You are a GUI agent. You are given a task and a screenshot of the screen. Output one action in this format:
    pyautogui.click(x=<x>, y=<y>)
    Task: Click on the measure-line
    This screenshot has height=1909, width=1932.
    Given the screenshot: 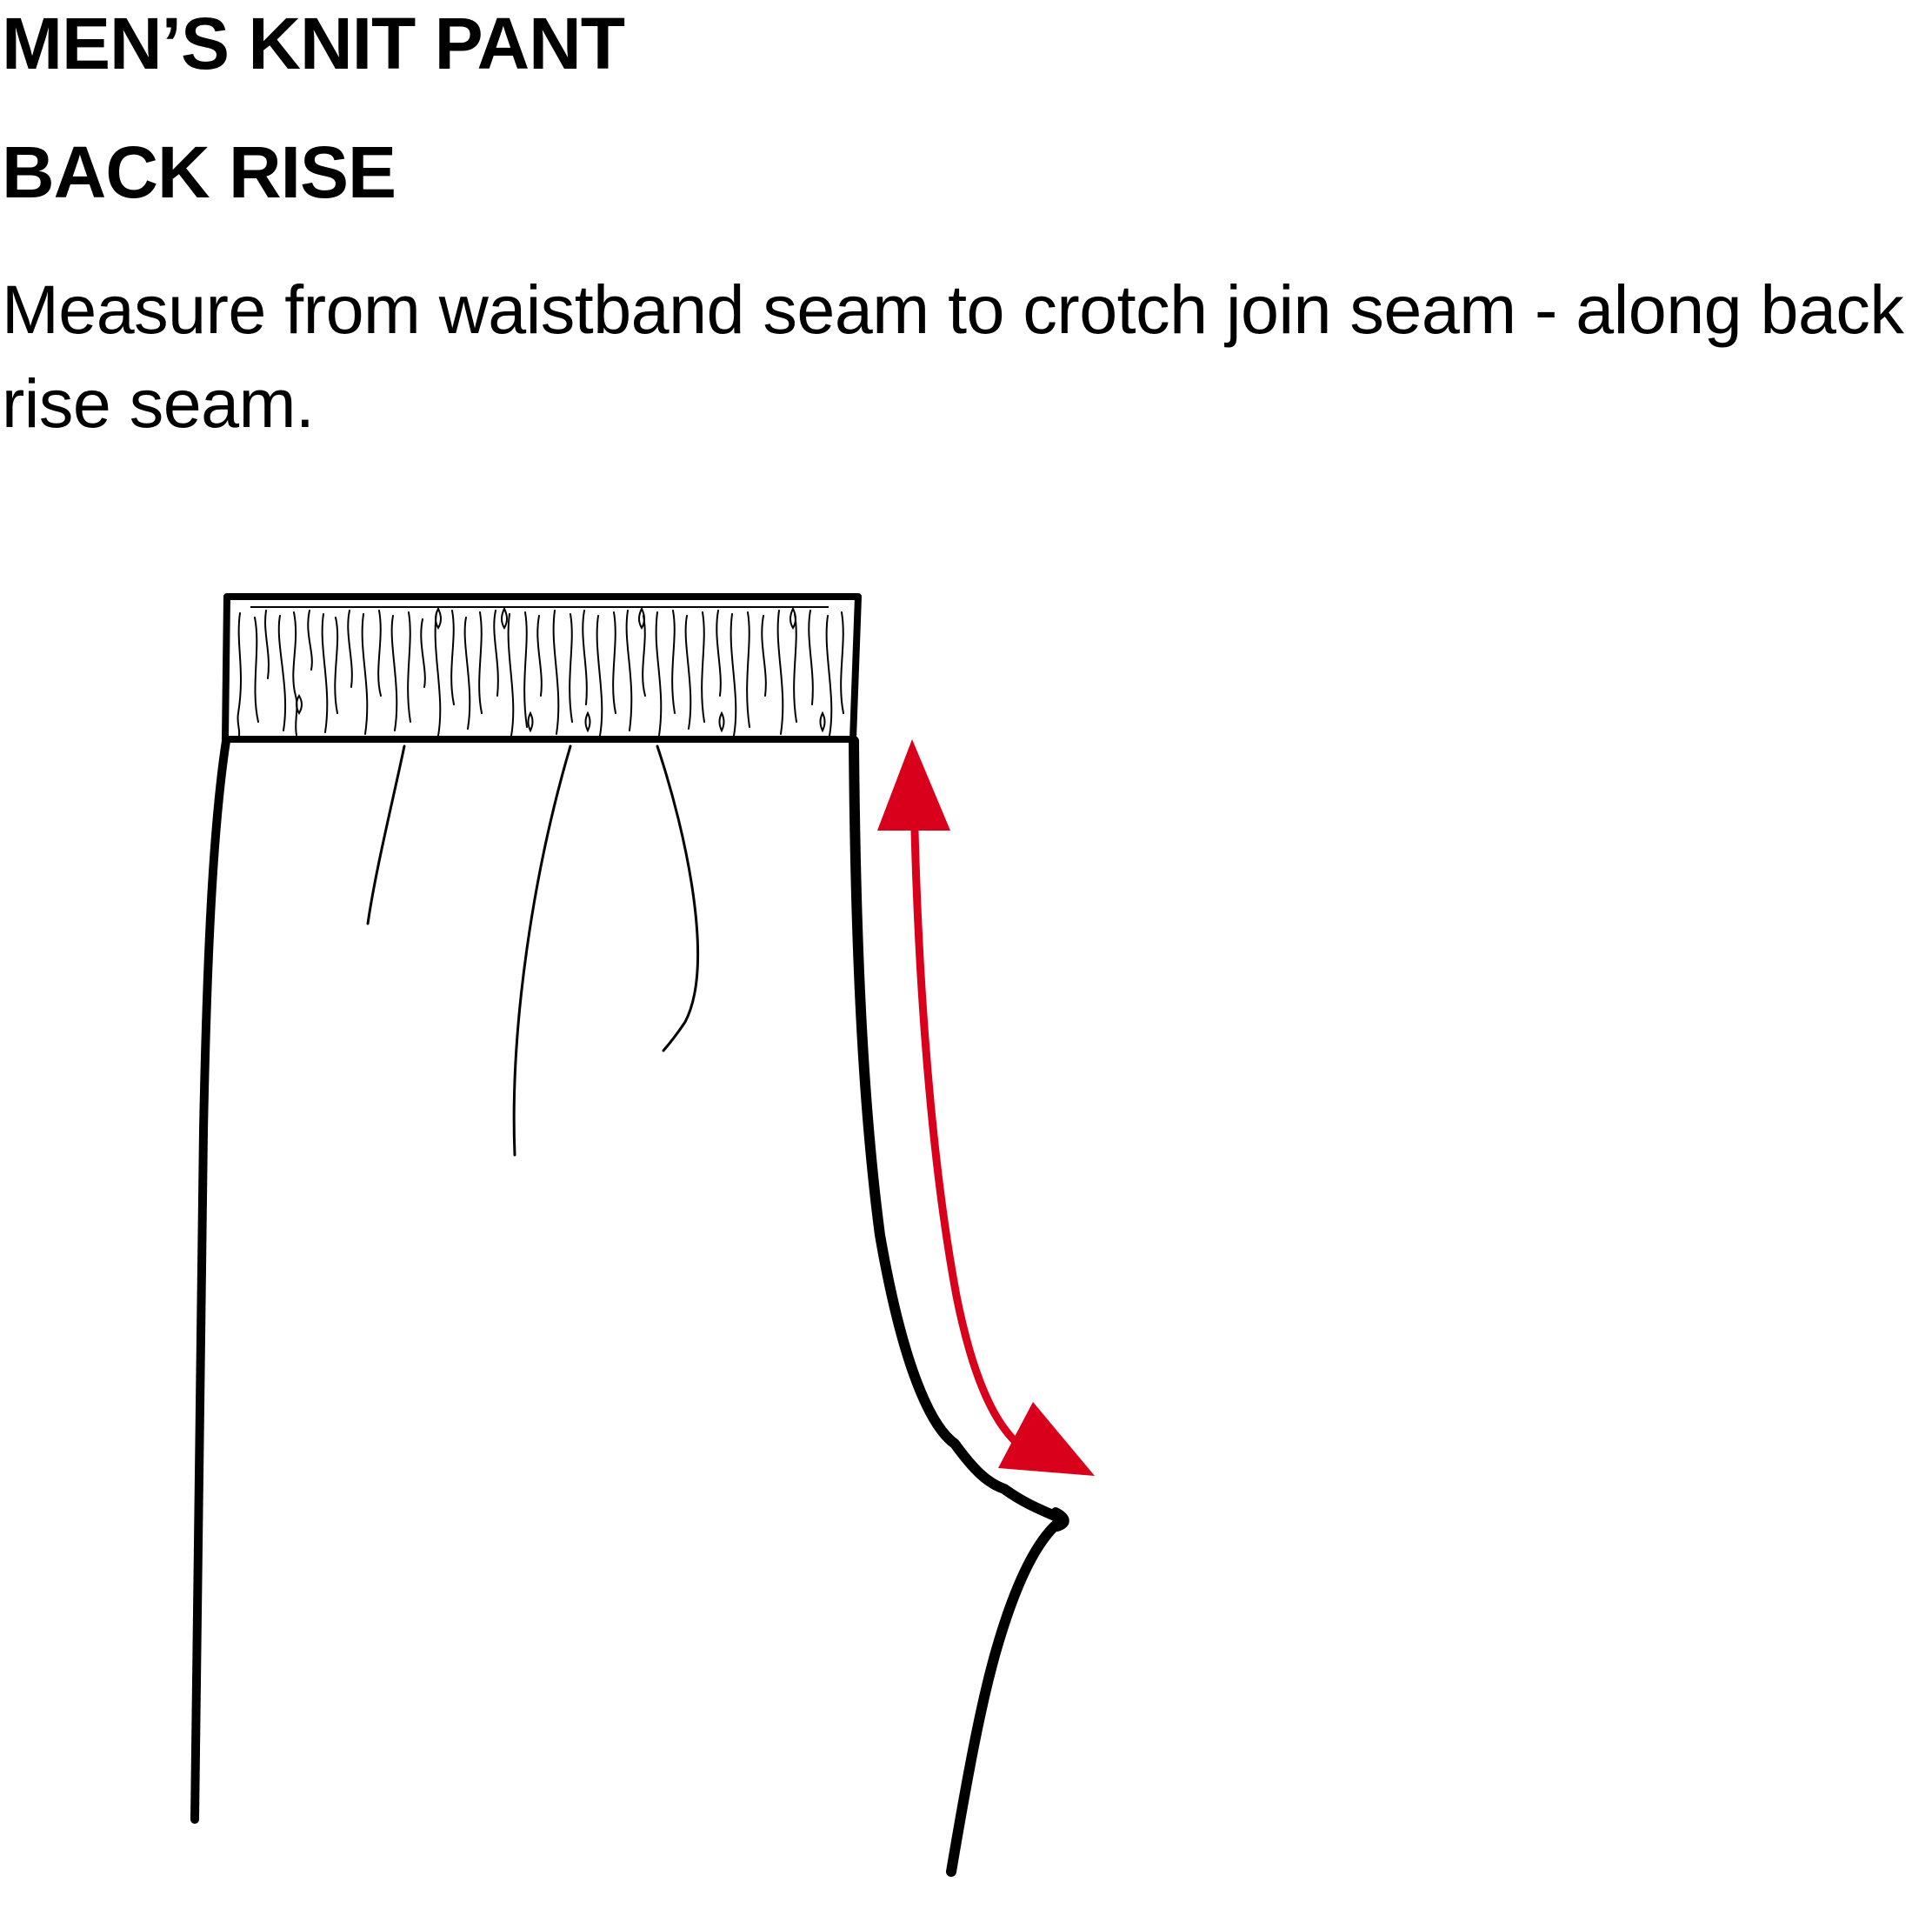 What is the action you would take?
    pyautogui.click(x=969, y=1121)
    